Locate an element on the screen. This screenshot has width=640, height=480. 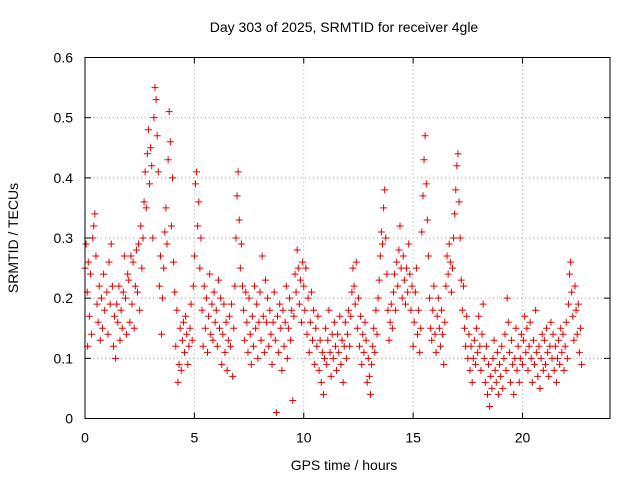
y-tick-label: 0.4 is located at coordinates (64, 178).